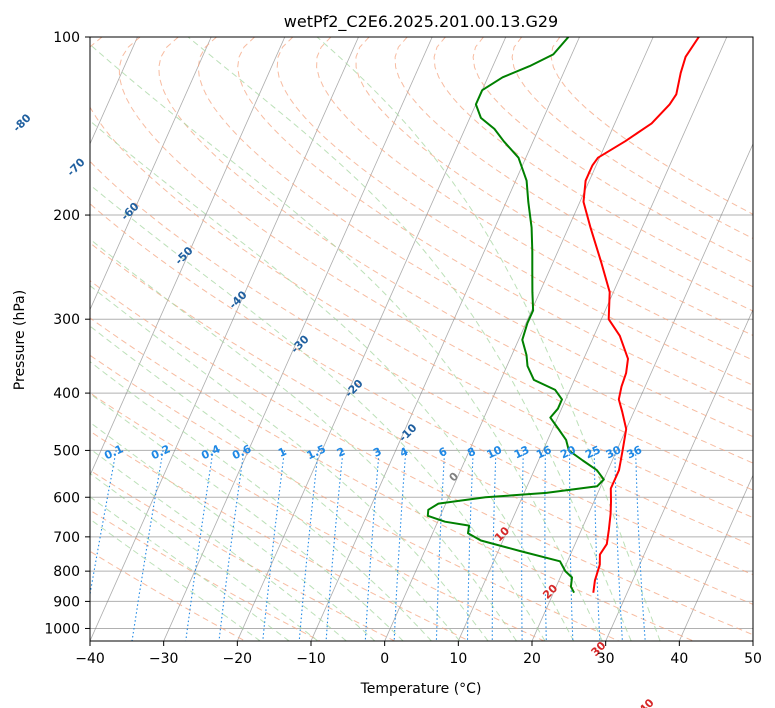  I want to click on x-tick-label: −20, so click(238, 659).